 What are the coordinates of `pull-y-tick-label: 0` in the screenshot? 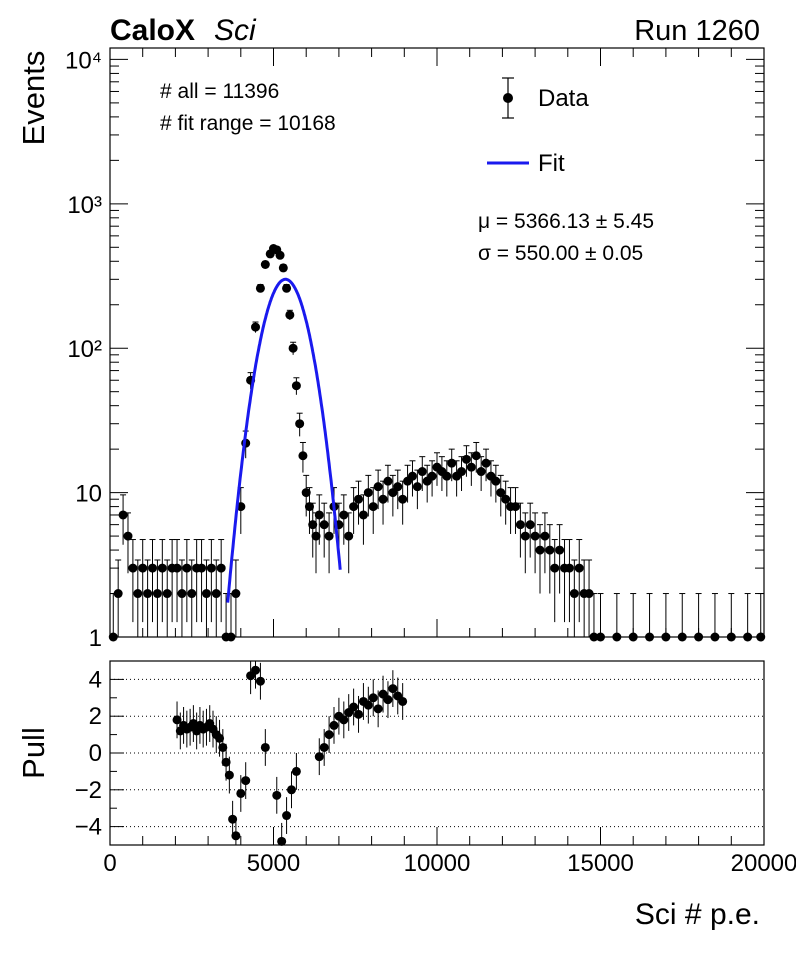 It's located at (95, 753).